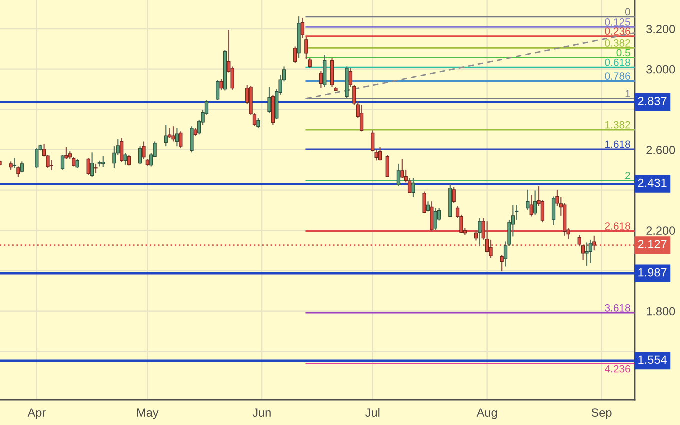 This screenshot has width=680, height=425. What do you see at coordinates (617, 32) in the screenshot?
I see `series-label: 0.236` at bounding box center [617, 32].